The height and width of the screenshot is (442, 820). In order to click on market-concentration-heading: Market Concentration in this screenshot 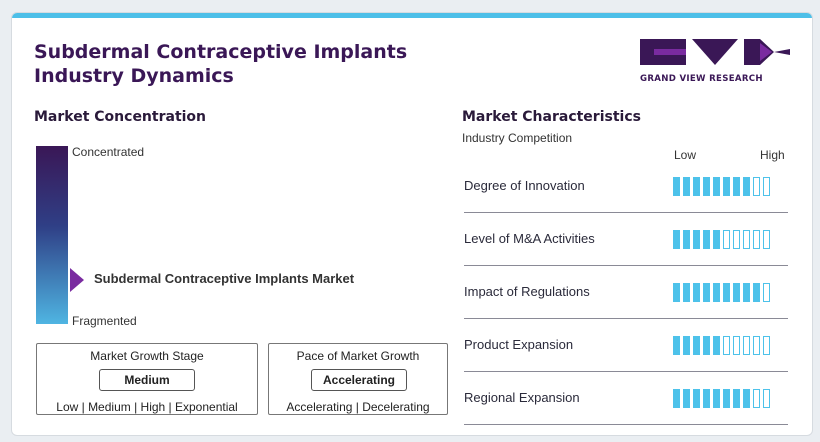, I will do `click(120, 117)`.